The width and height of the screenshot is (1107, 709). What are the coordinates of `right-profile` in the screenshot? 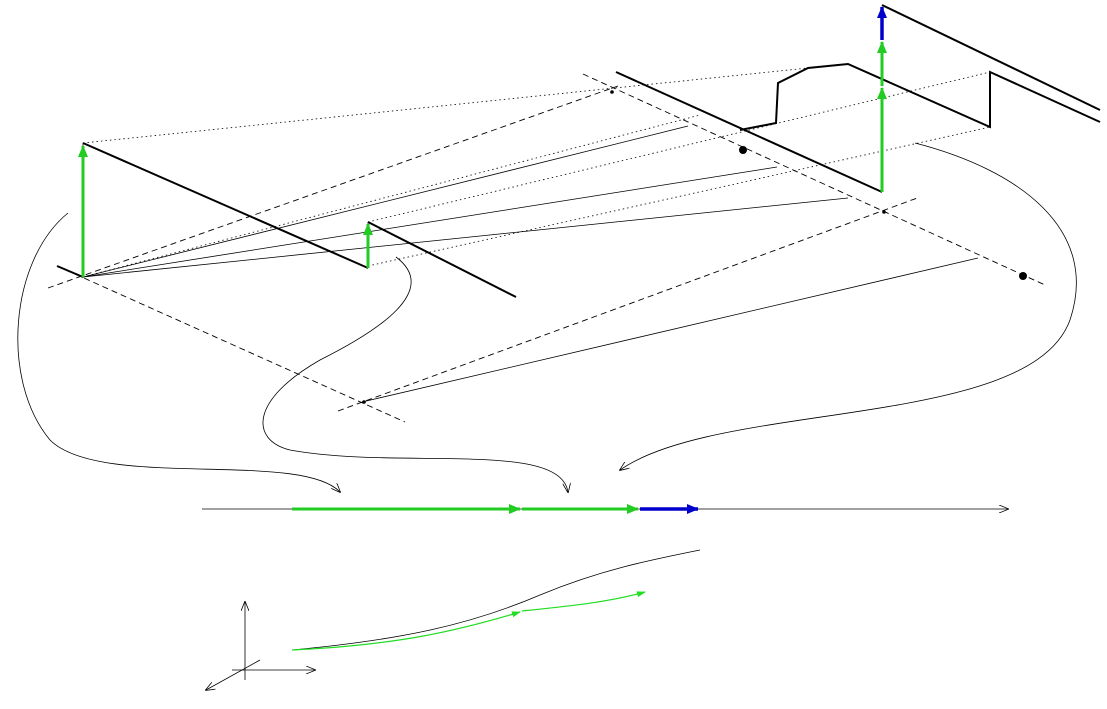 It's located at (858, 98).